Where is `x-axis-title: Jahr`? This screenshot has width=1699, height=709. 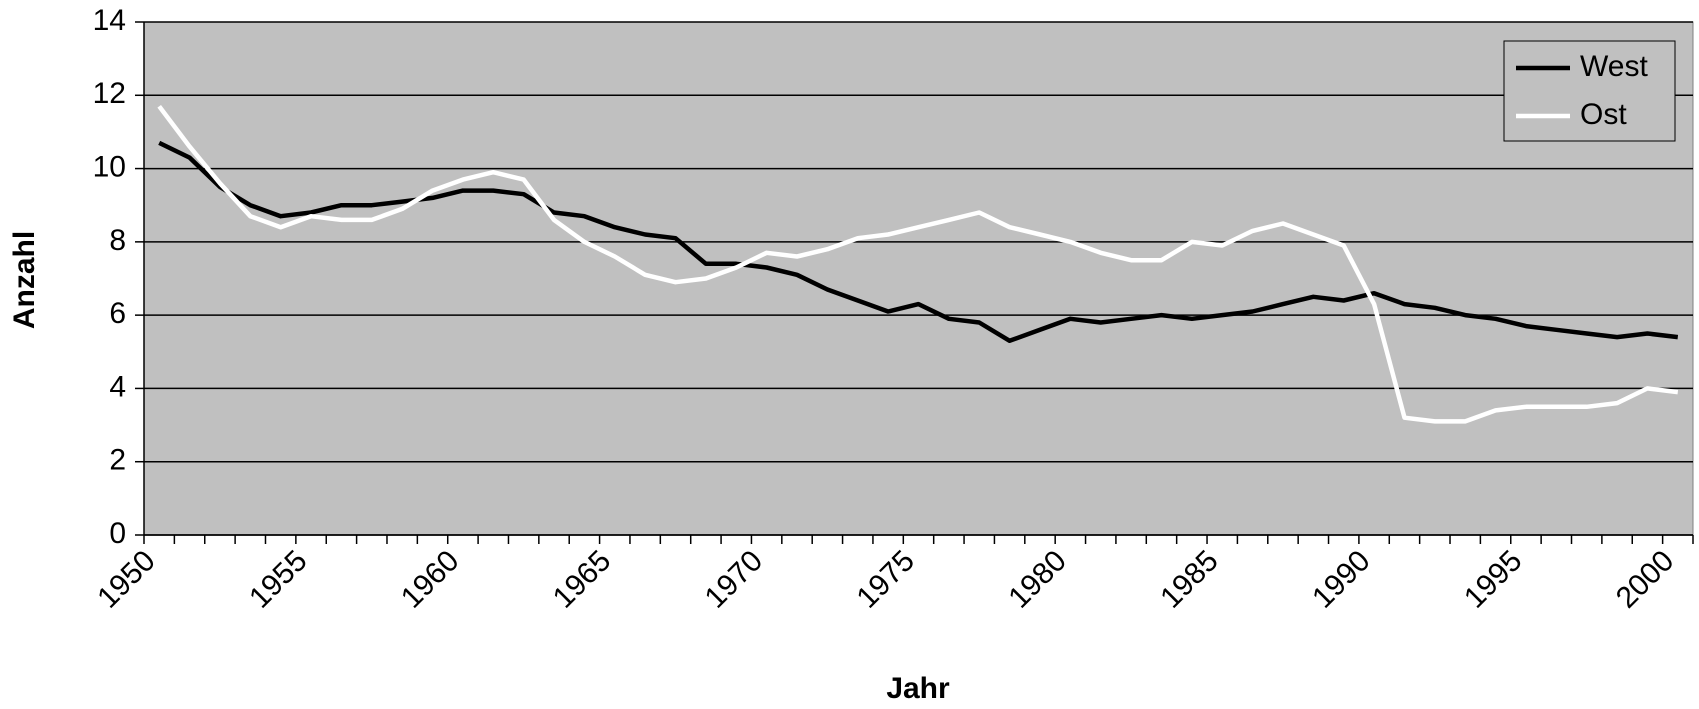
x-axis-title: Jahr is located at coordinates (918, 688).